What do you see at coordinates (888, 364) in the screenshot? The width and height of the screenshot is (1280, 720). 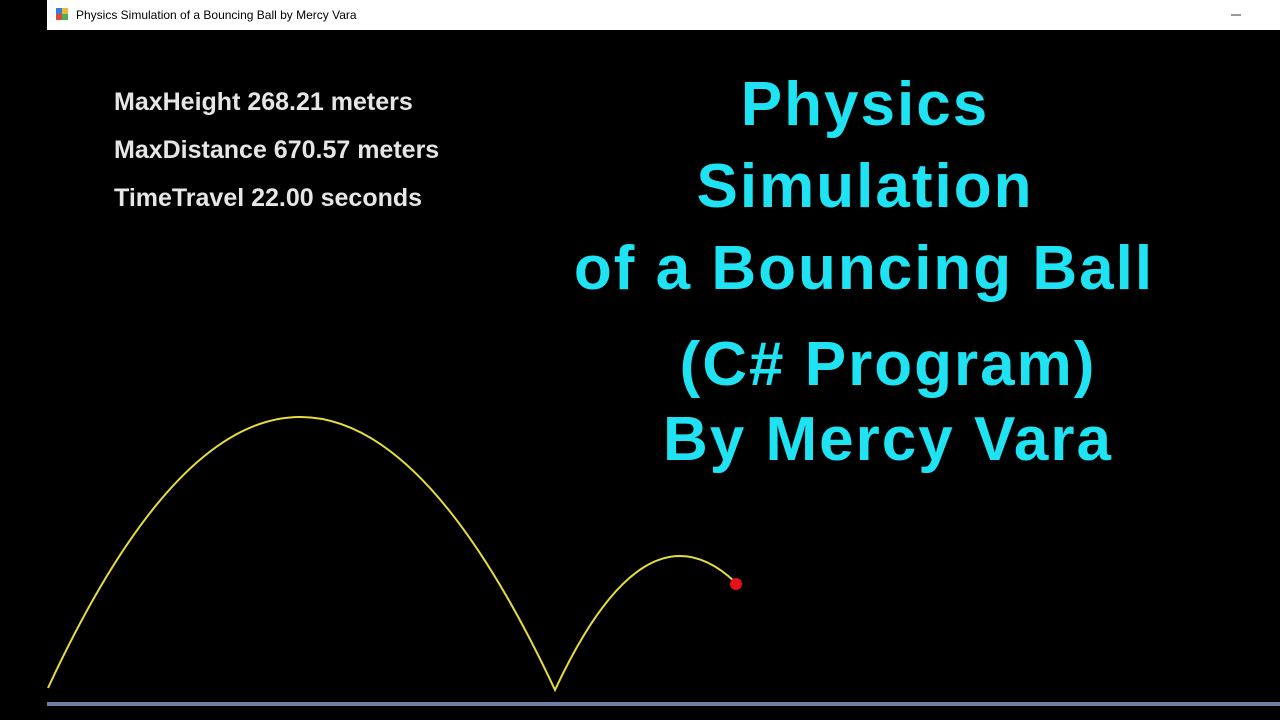 I see `heading-line: (C# Program)` at bounding box center [888, 364].